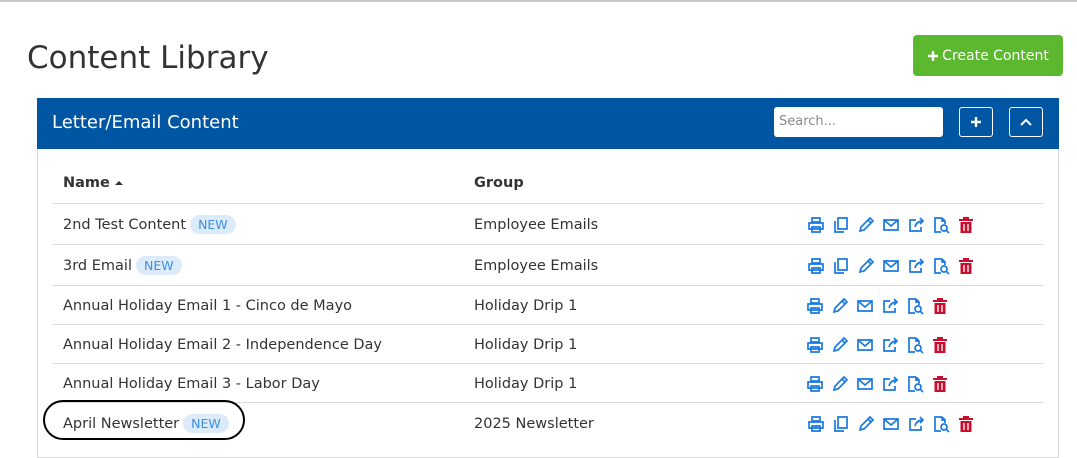 The height and width of the screenshot is (458, 1077). Describe the element at coordinates (86, 183) in the screenshot. I see `column-label: Name` at that location.